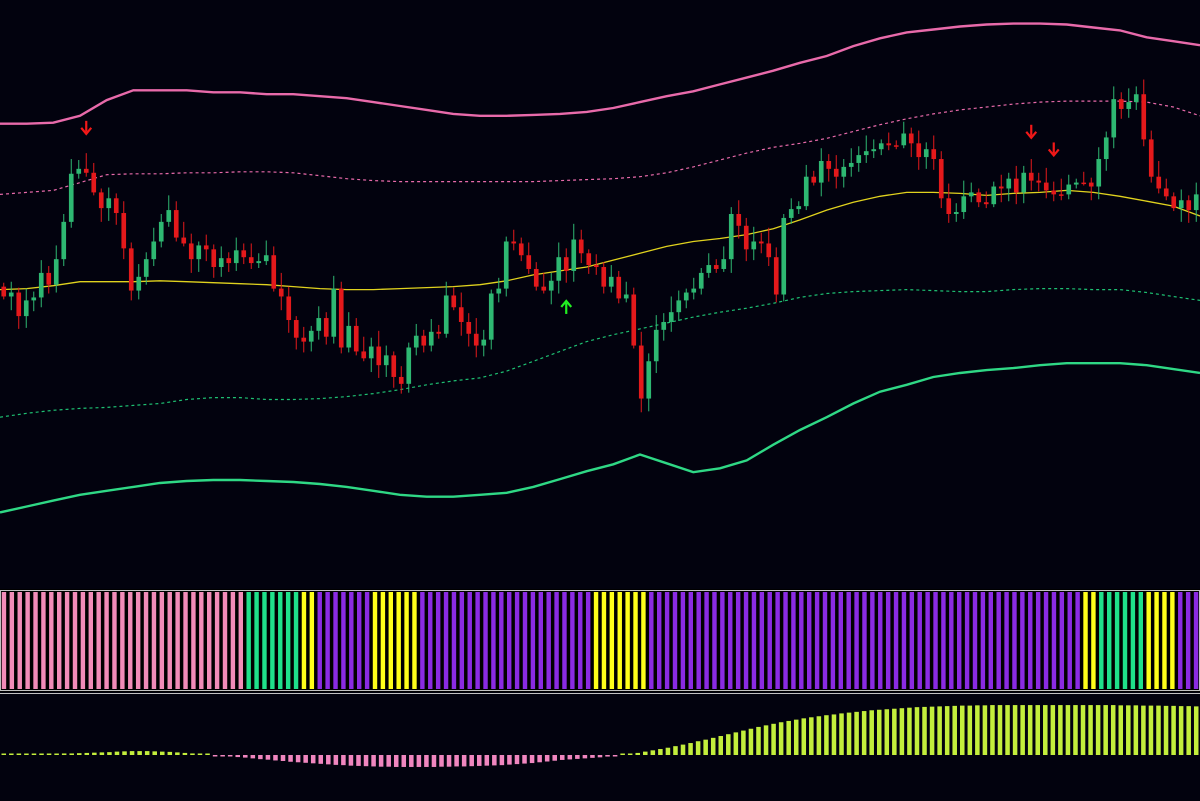 This screenshot has width=1200, height=801. Describe the element at coordinates (600, 147) in the screenshot. I see `upper-inner-band-line` at that location.